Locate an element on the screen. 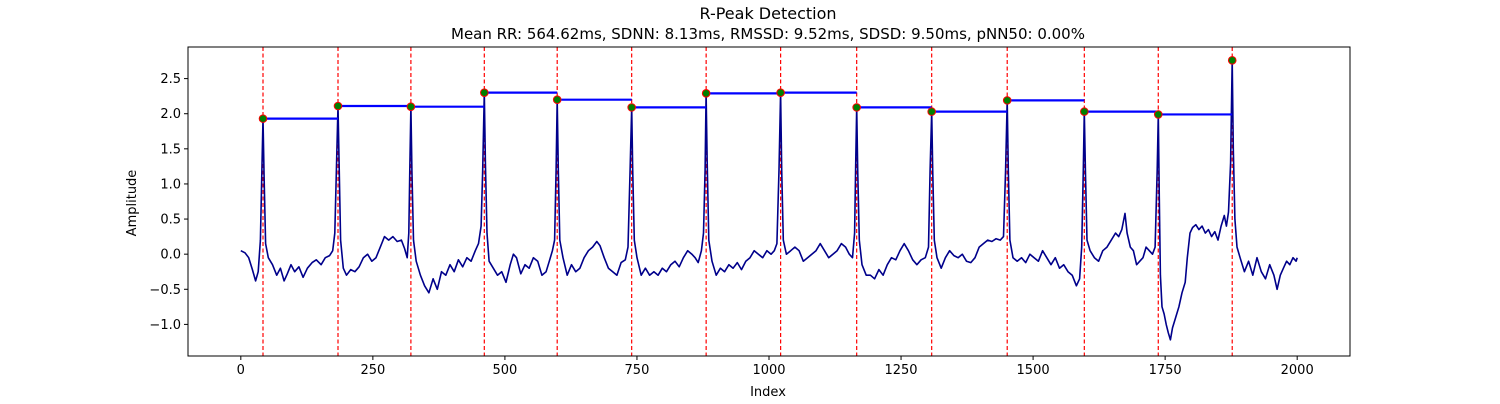 Image resolution: width=1500 pixels, height=404 pixels. rr-segments-group is located at coordinates (748, 105).